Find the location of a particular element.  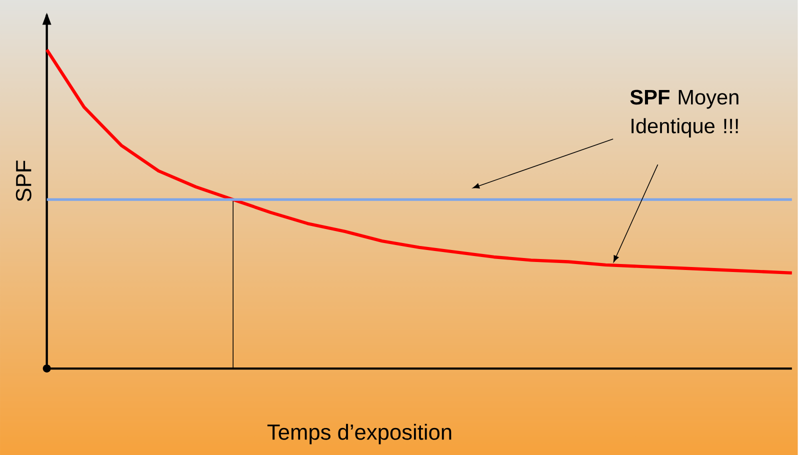

annotation: SPF Moyen Identique !!! is located at coordinates (684, 114).